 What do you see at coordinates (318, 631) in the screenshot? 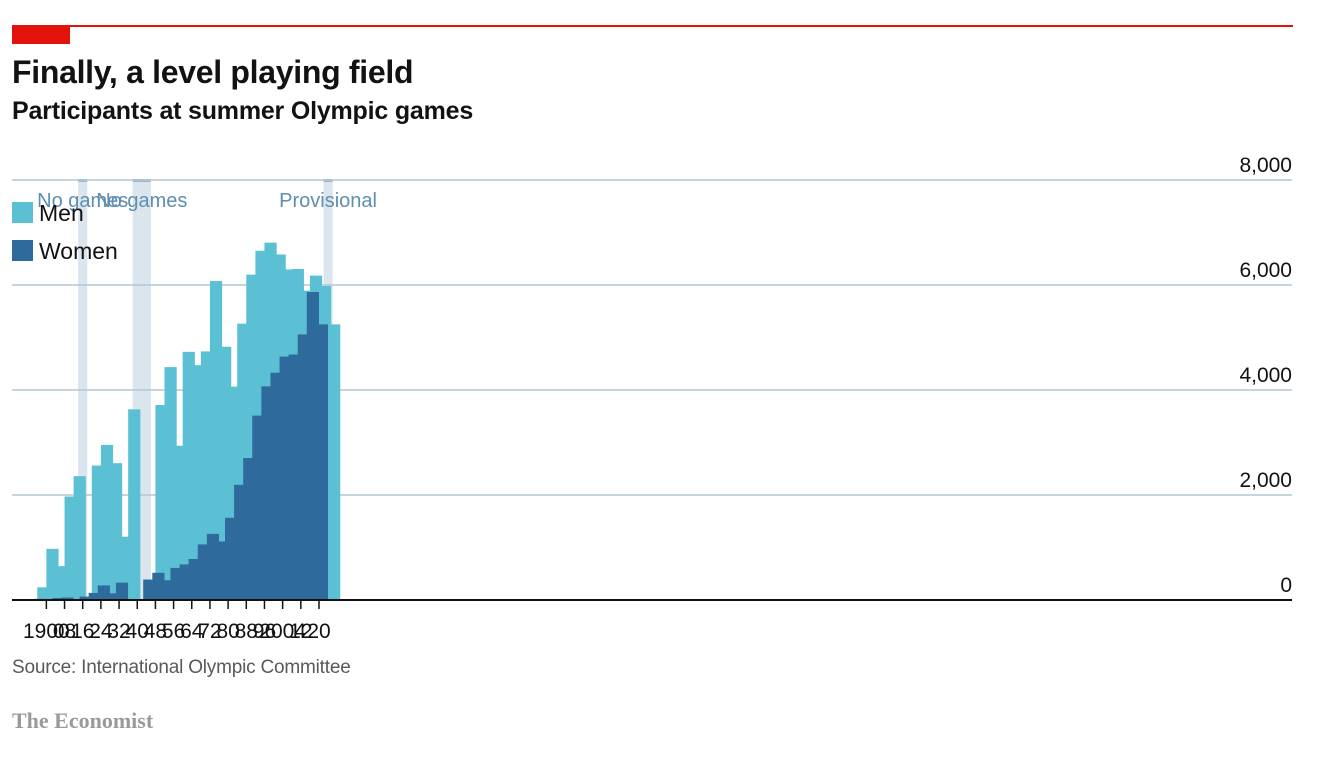
I see `x-tick-label: 20` at bounding box center [318, 631].